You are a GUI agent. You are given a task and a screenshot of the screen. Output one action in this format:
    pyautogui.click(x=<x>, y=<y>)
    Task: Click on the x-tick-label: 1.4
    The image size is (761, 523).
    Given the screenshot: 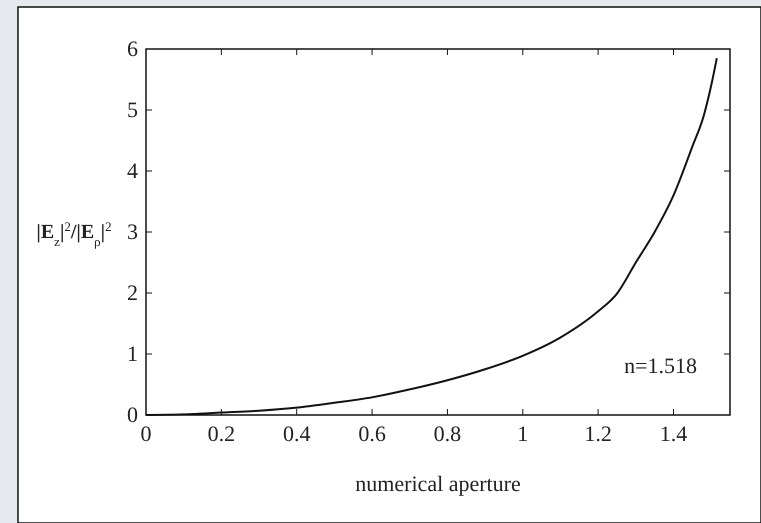 What is the action you would take?
    pyautogui.click(x=674, y=433)
    